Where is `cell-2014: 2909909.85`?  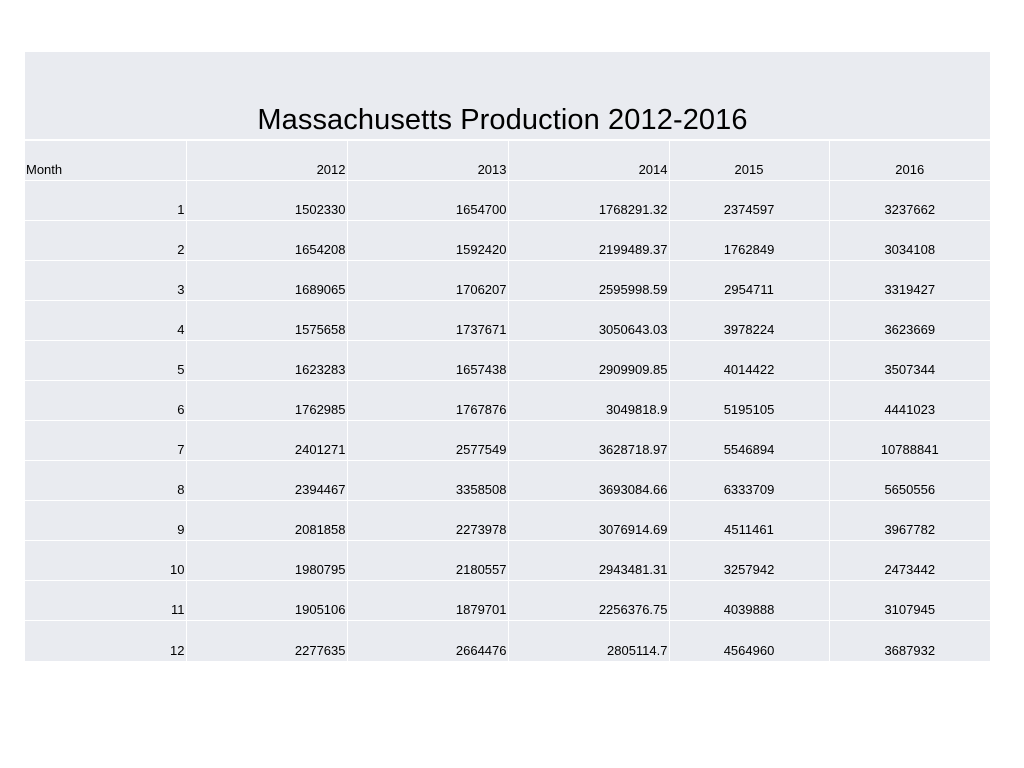 cell-2014: 2909909.85 is located at coordinates (588, 360).